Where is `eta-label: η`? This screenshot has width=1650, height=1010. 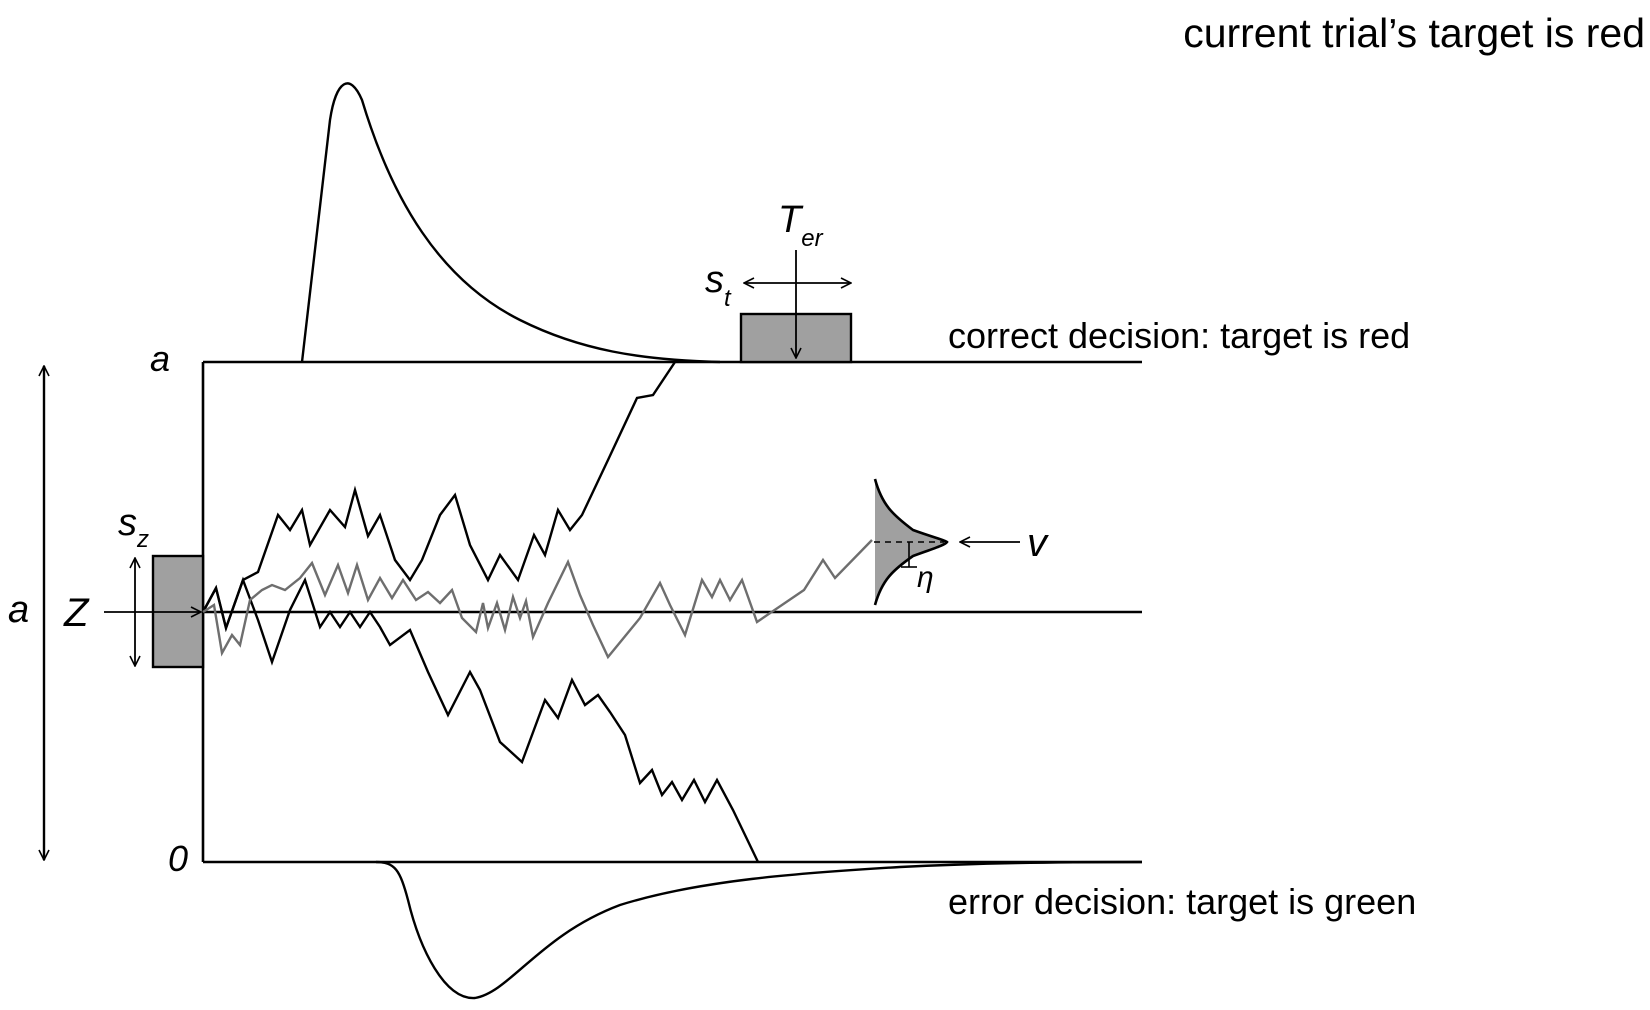 eta-label: η is located at coordinates (925, 577).